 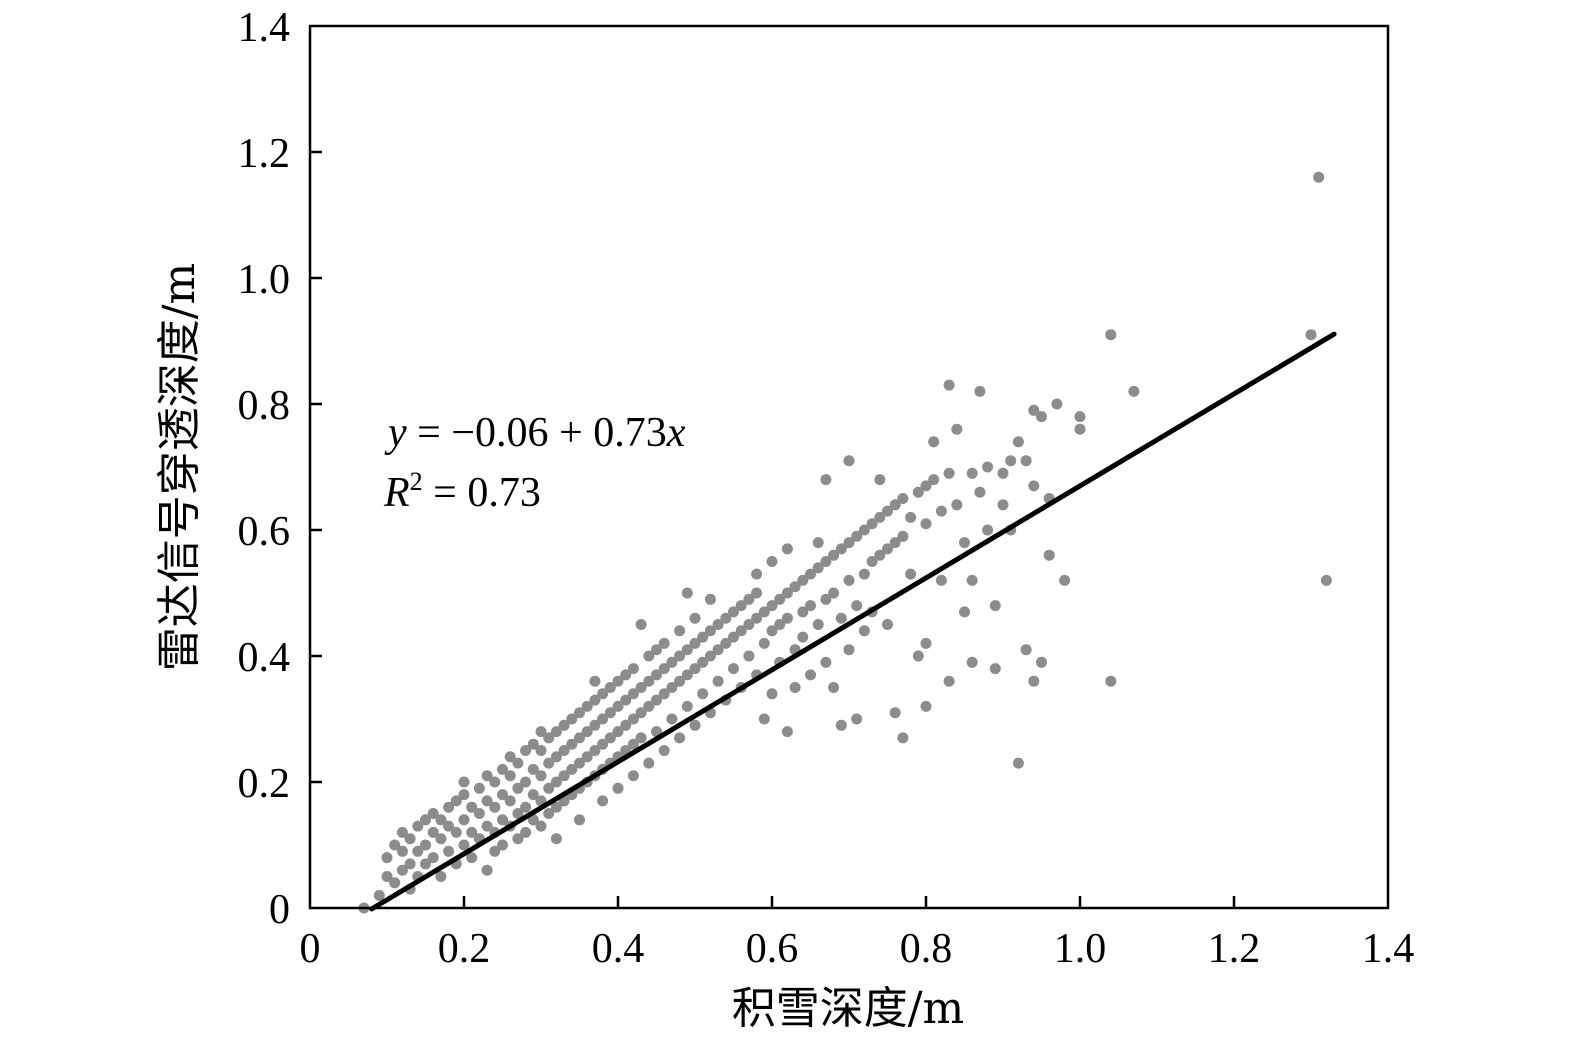 What do you see at coordinates (1080, 949) in the screenshot?
I see `x-tick-label: 1.0` at bounding box center [1080, 949].